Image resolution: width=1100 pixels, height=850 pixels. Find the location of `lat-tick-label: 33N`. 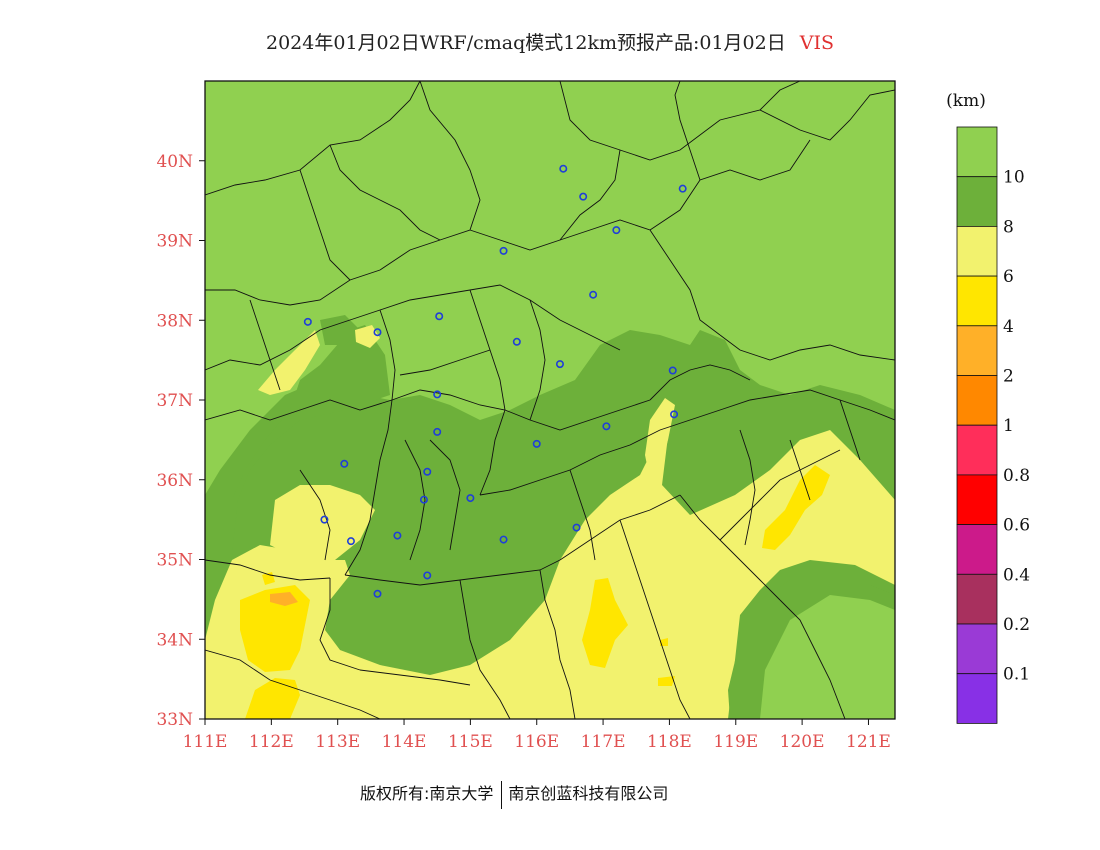

lat-tick-label: 33N is located at coordinates (174, 720).